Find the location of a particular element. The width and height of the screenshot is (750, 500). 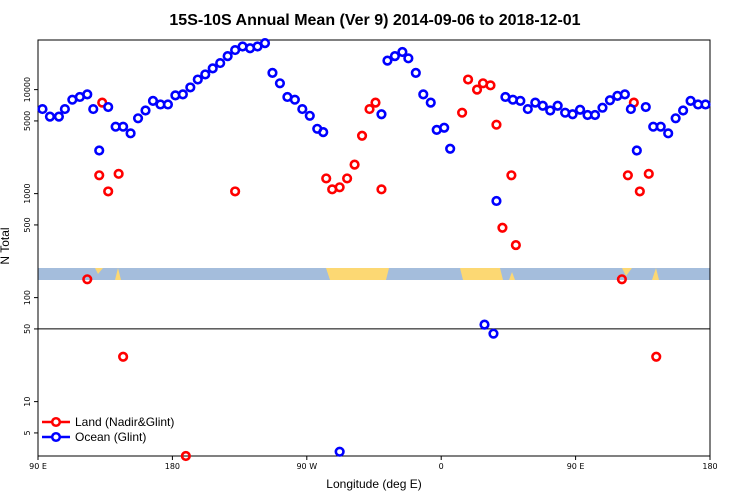

legend-land-marker is located at coordinates (56, 422).